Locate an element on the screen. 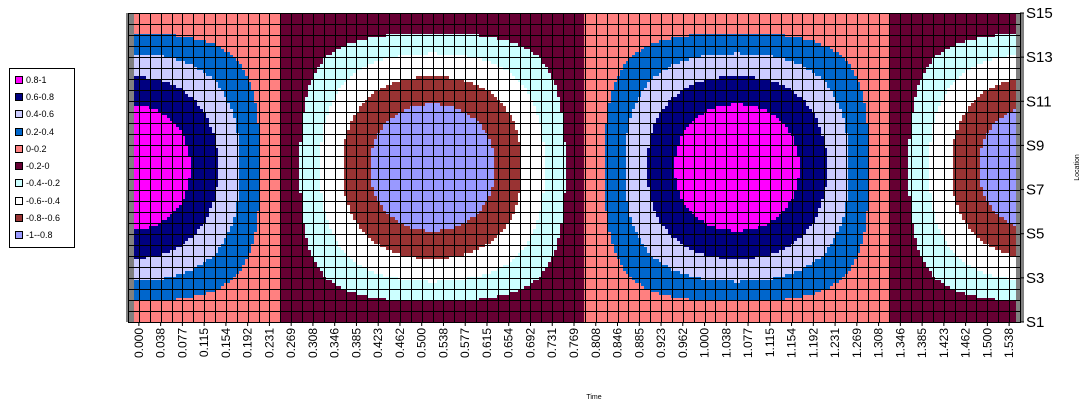 The height and width of the screenshot is (404, 1091). x-tick-label: 0.269 is located at coordinates (291, 343).